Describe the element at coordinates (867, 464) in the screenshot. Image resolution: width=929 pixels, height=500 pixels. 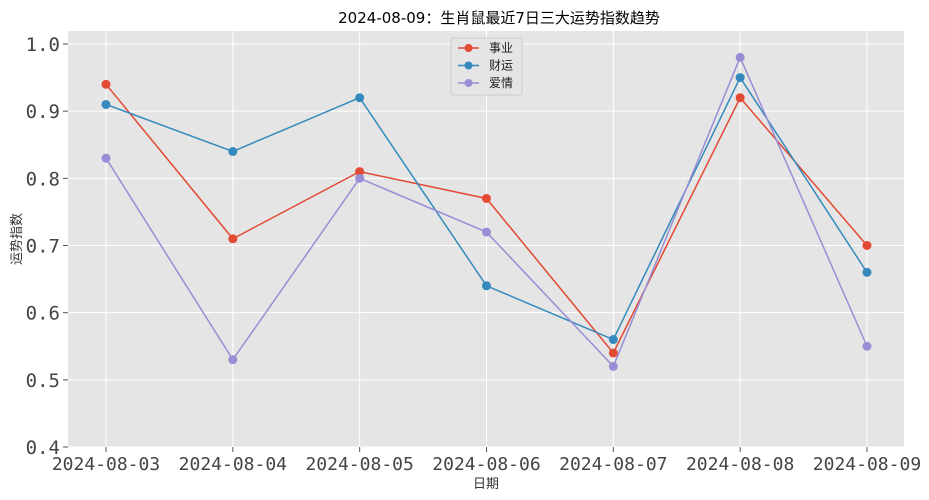
I see `x-tick-label: 2024-08-09` at that location.